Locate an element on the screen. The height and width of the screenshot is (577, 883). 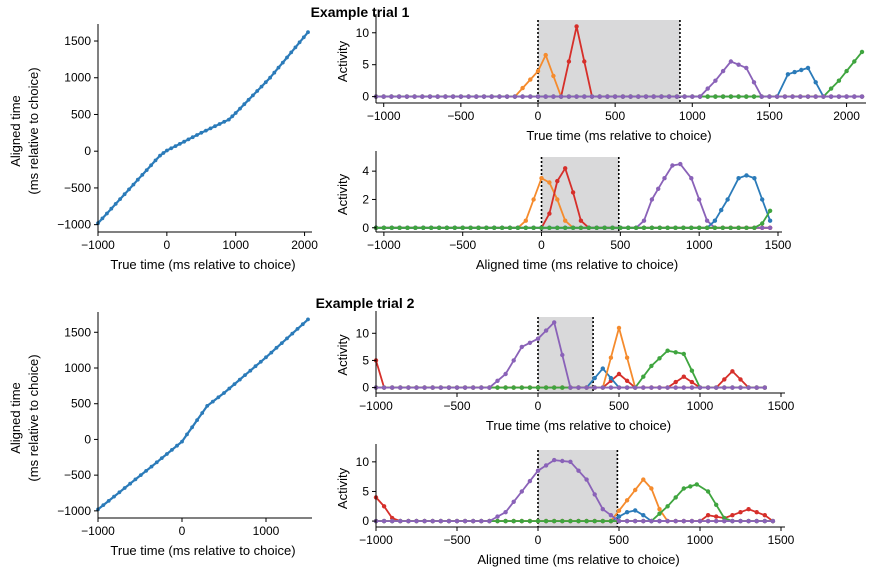
x-tick-label: −500 is located at coordinates (460, 116).